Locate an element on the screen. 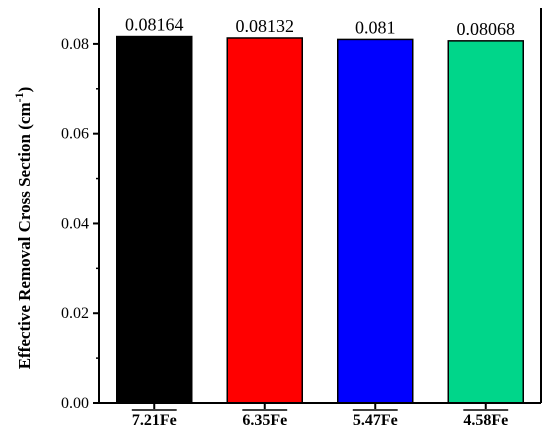  y-ticks-group: 0.00 0.02 0.04 0.06 0.08 is located at coordinates (80, 224).